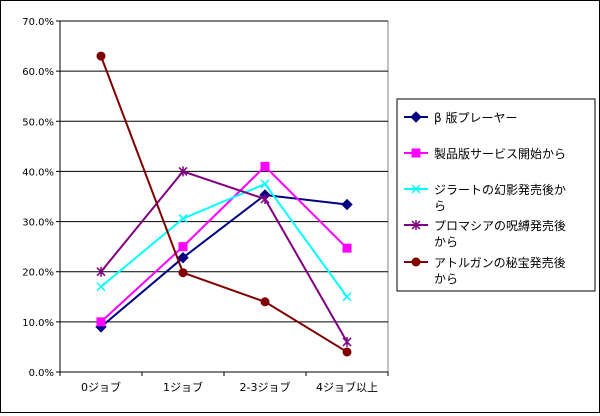 Image resolution: width=600 pixels, height=416 pixels. What do you see at coordinates (347, 387) in the screenshot?
I see `x-tick-label: 4ジョブ以上` at bounding box center [347, 387].